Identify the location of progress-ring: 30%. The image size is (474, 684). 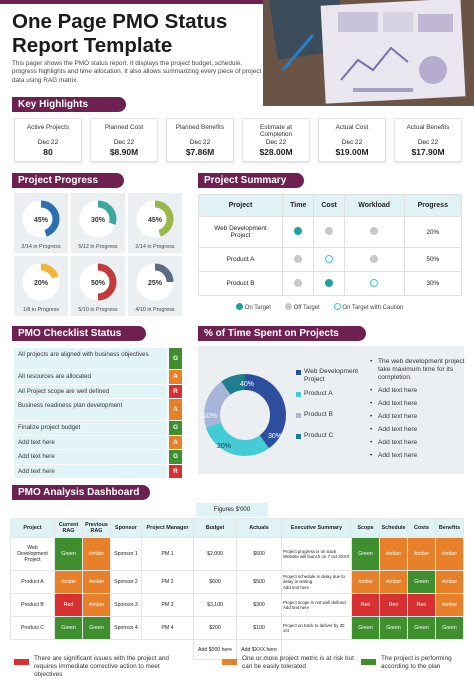
(98, 219).